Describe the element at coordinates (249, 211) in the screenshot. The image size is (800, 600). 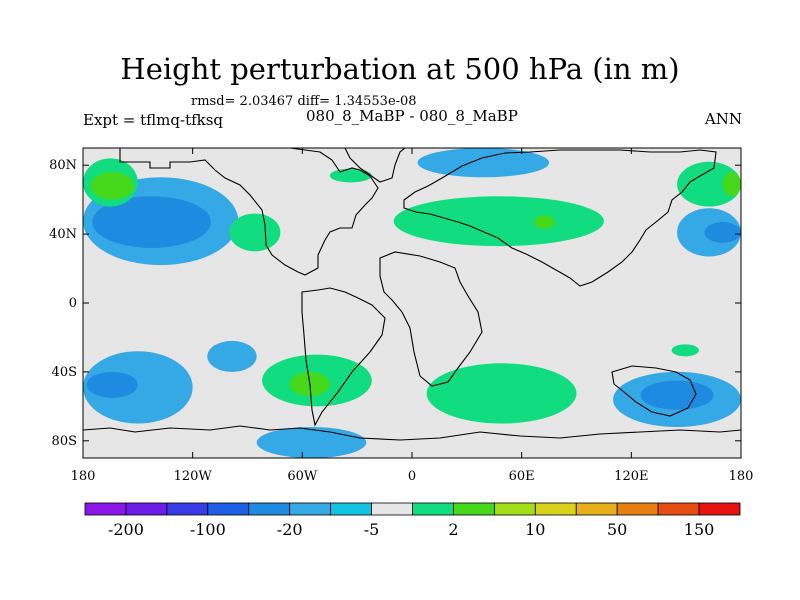
I see `coast-north-america` at that location.